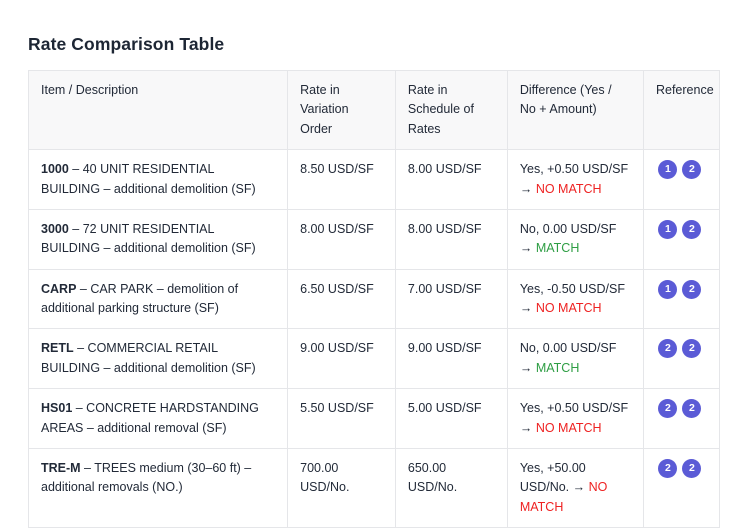  What do you see at coordinates (341, 179) in the screenshot?
I see `rate-variation-order-cell: 8.50 USD/SF` at bounding box center [341, 179].